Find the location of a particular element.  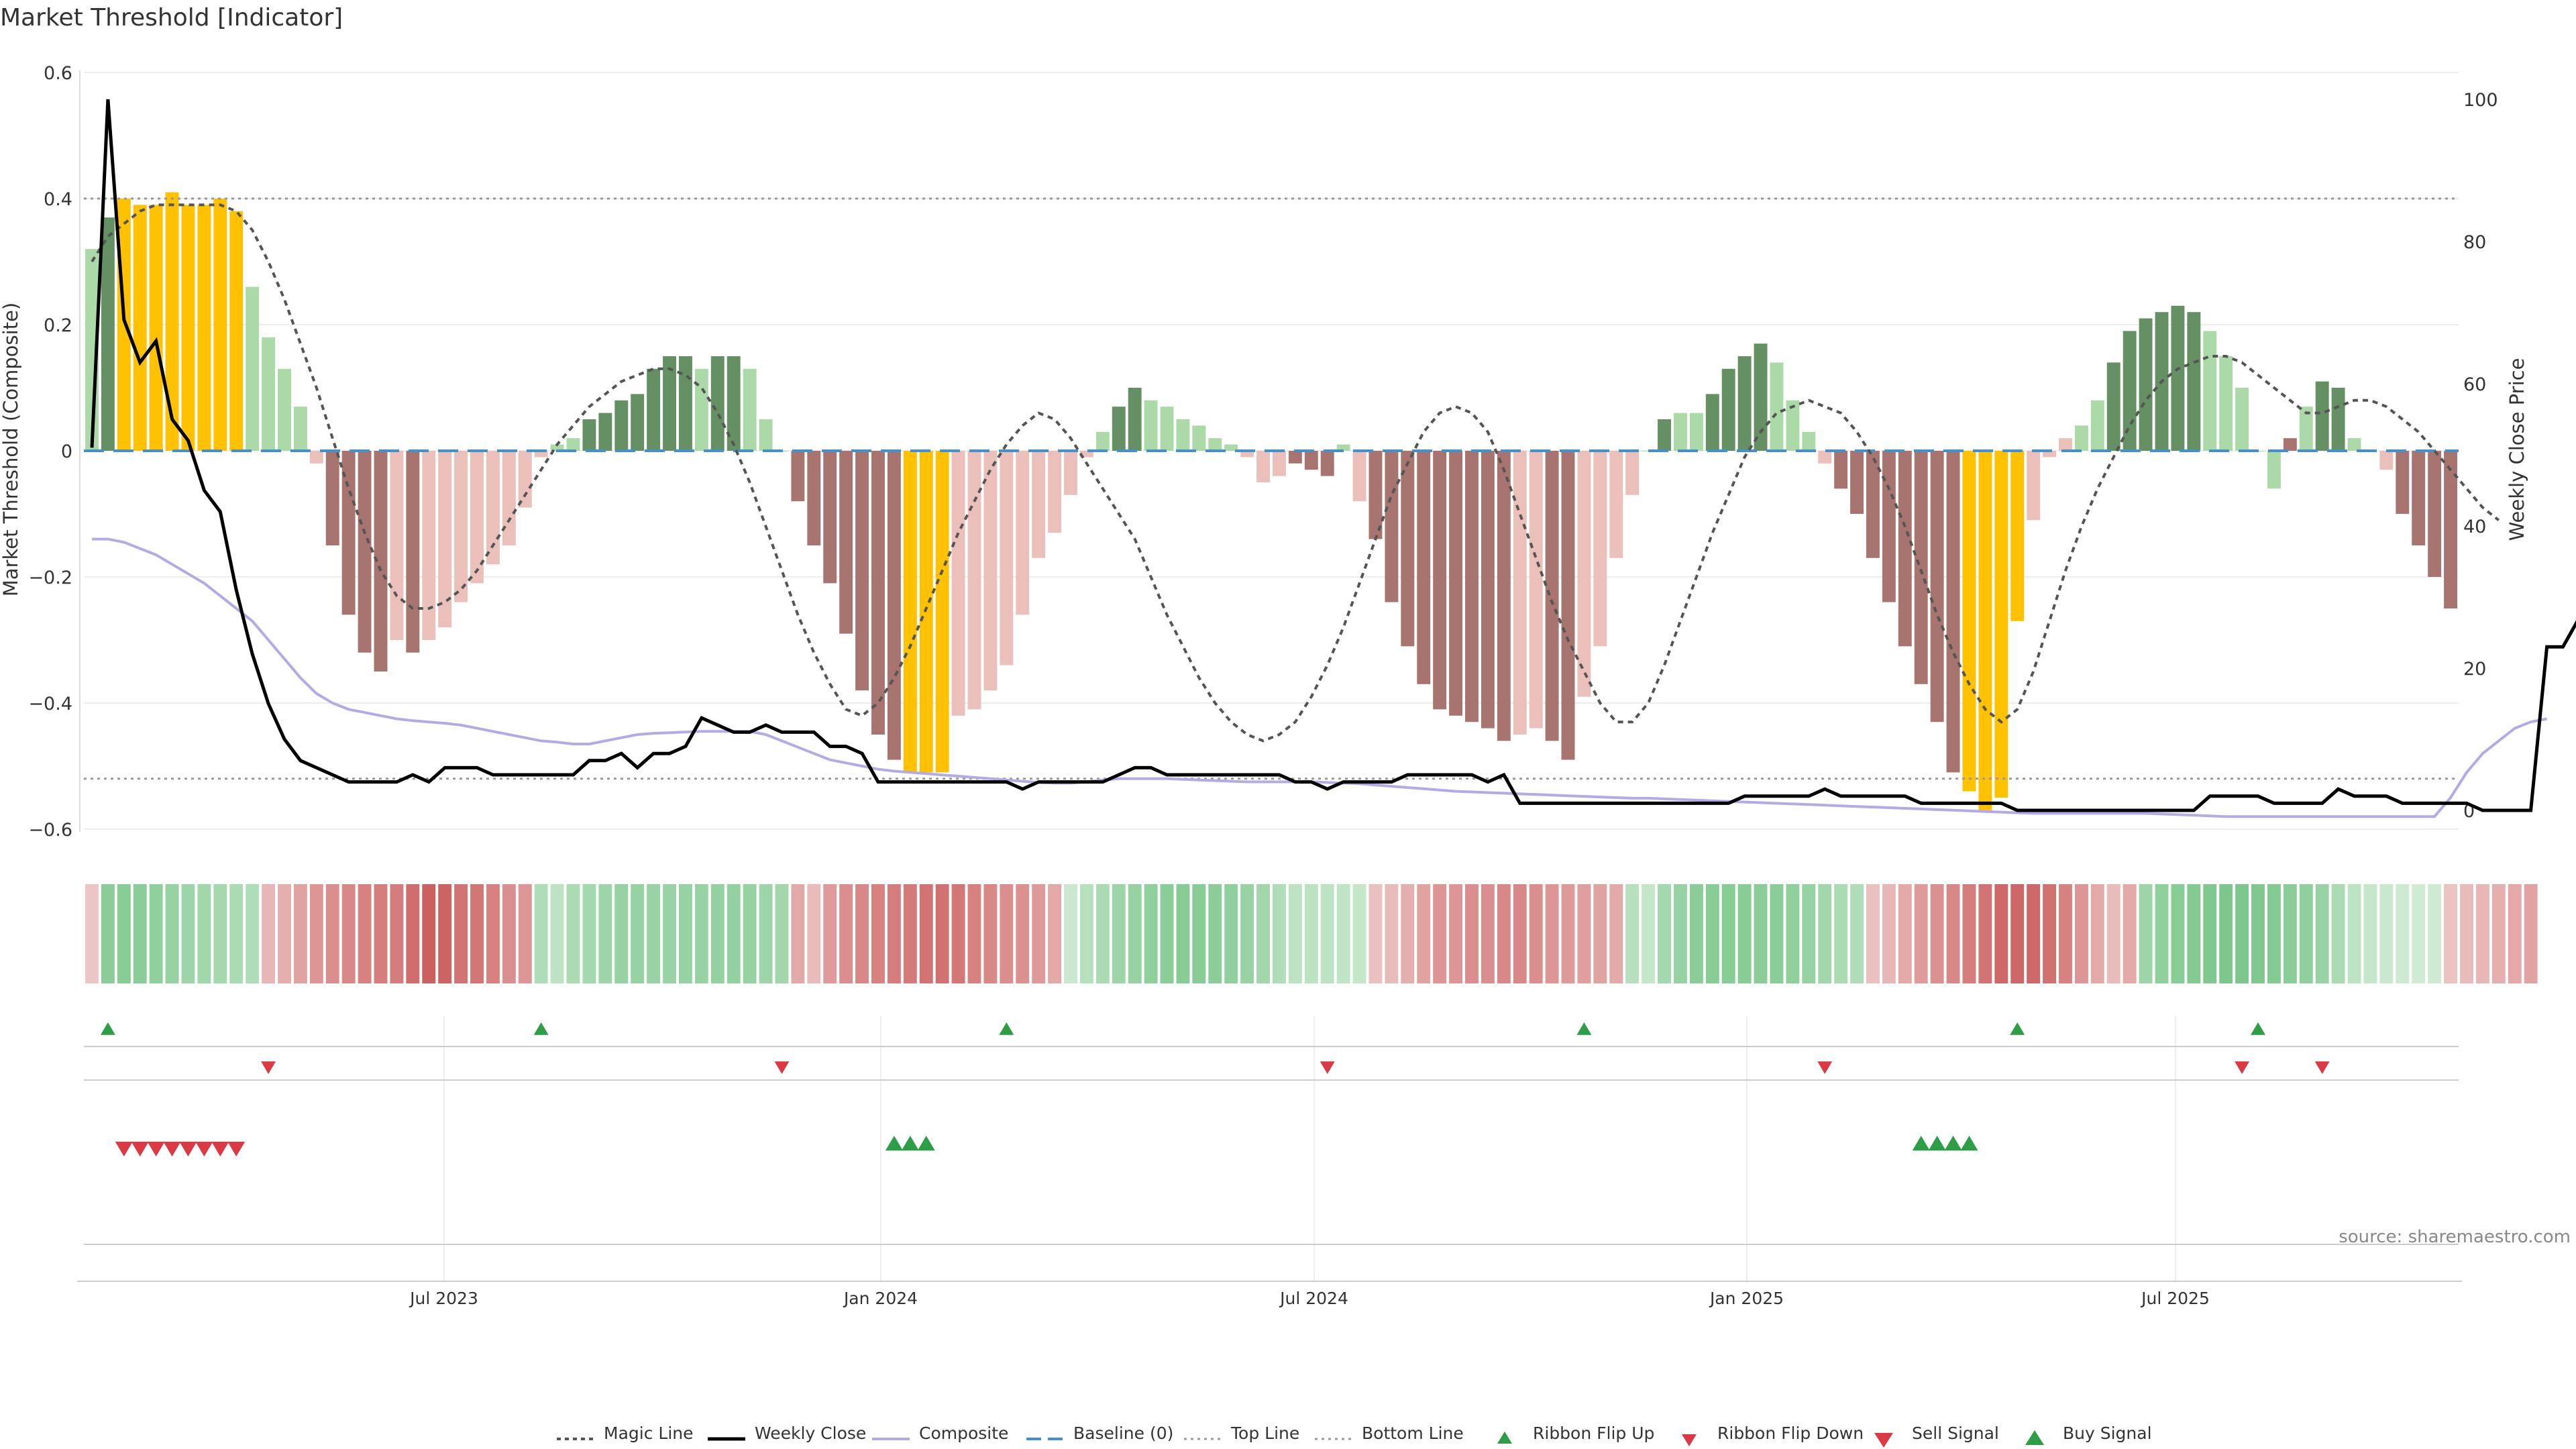

legend-label: Bottom Line is located at coordinates (1413, 1433).